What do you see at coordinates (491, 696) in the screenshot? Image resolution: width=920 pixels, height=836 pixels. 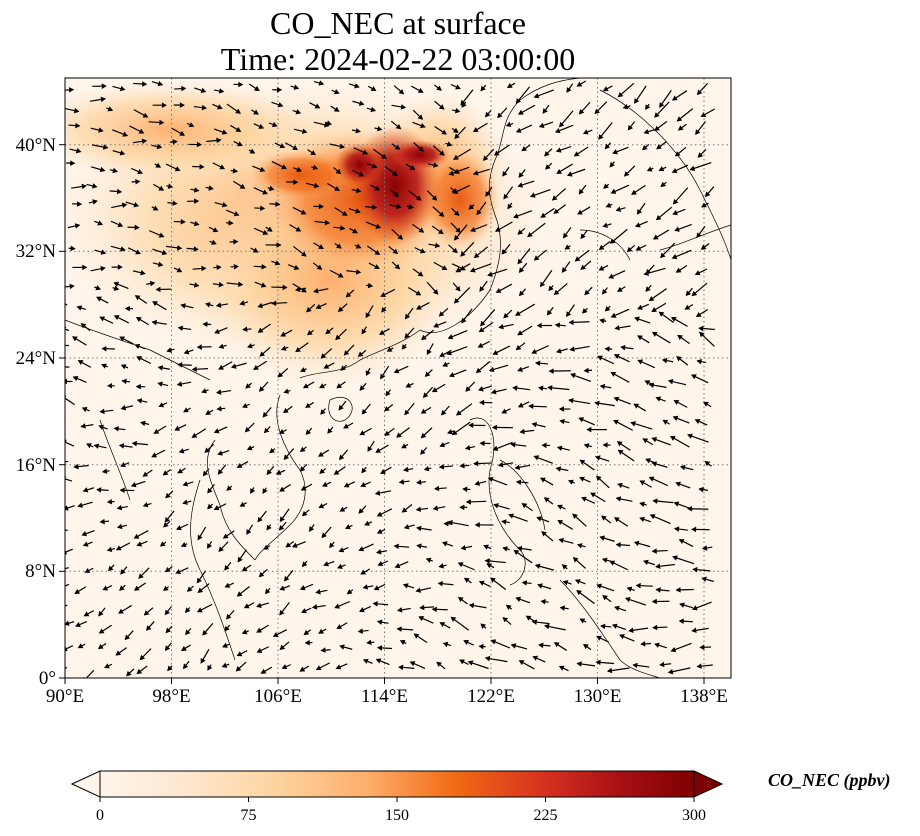 I see `lon-tick-label: 122°E` at bounding box center [491, 696].